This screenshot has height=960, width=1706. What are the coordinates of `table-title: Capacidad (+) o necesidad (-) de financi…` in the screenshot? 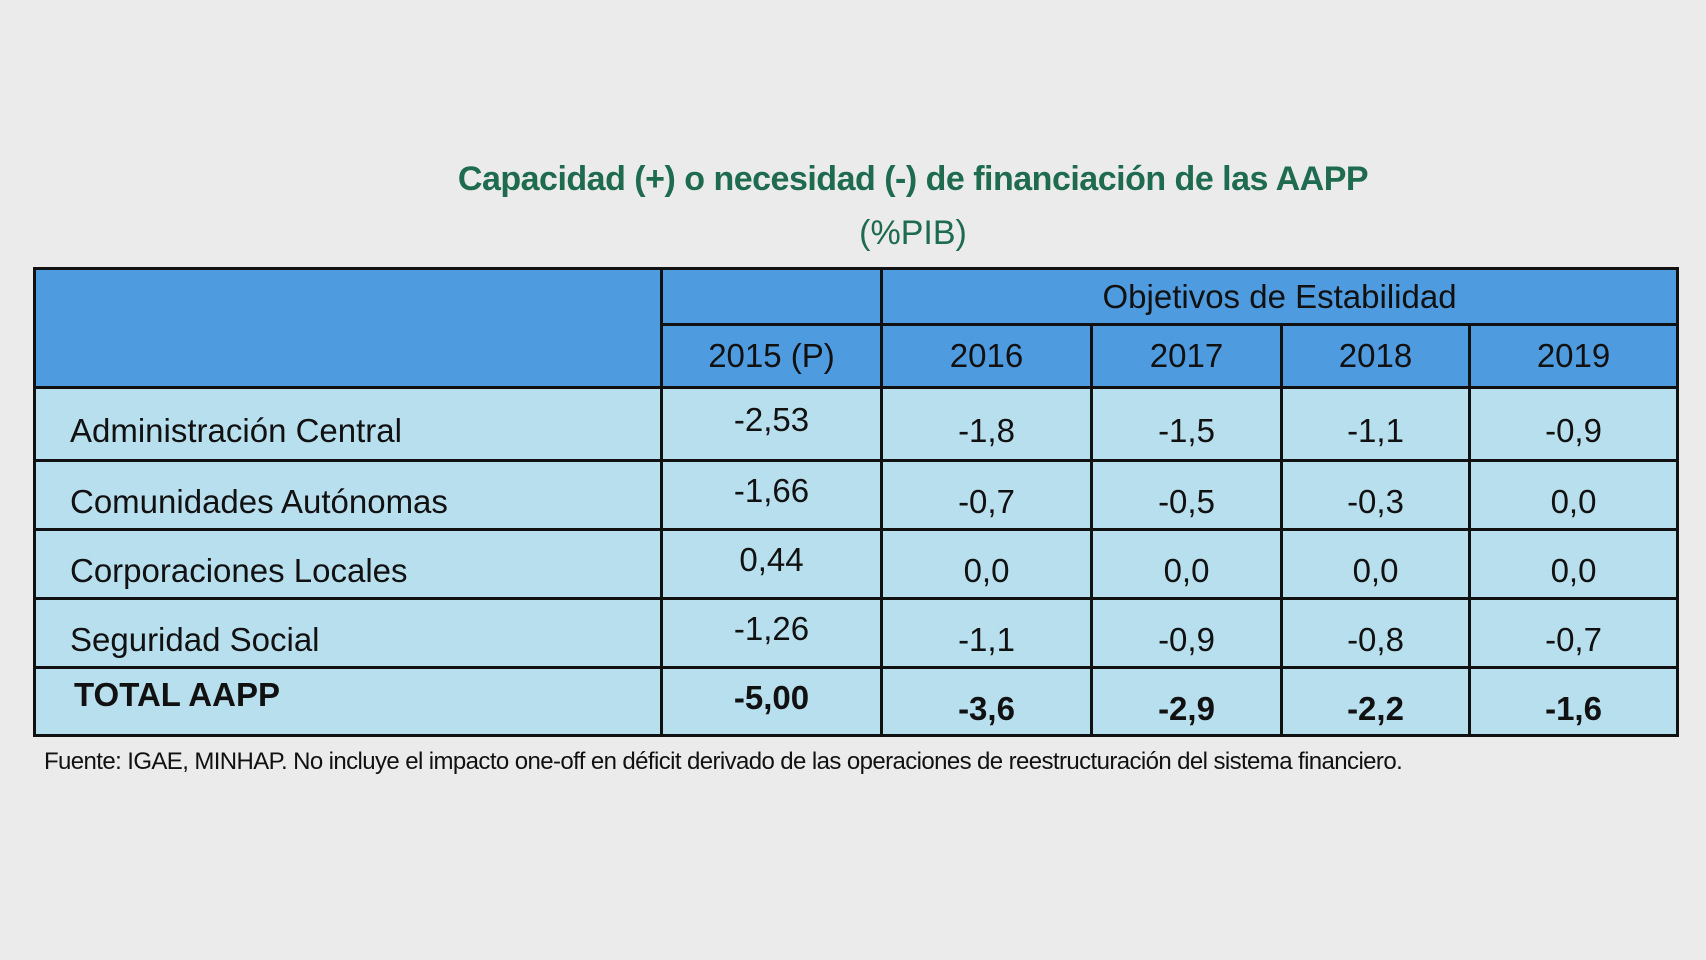 It's located at (913, 179).